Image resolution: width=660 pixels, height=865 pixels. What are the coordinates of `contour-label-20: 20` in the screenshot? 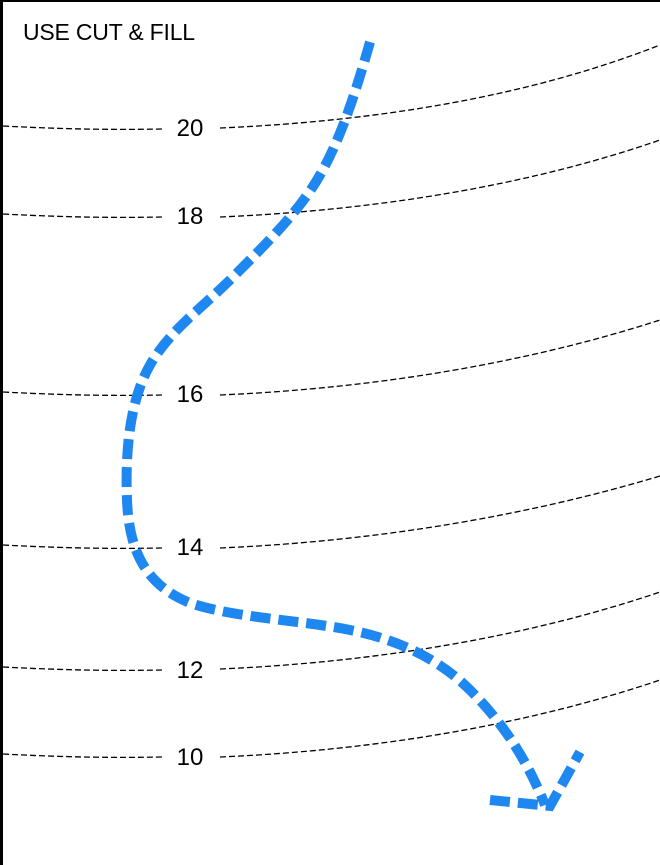 It's located at (190, 128).